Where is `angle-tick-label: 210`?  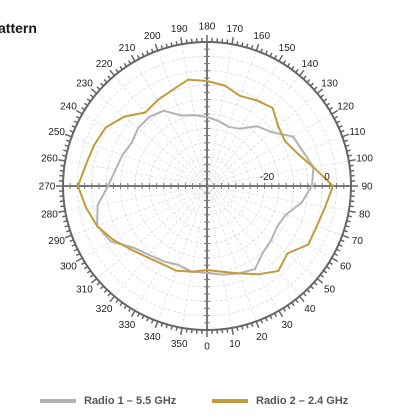
angle-tick-label: 210 is located at coordinates (127, 48).